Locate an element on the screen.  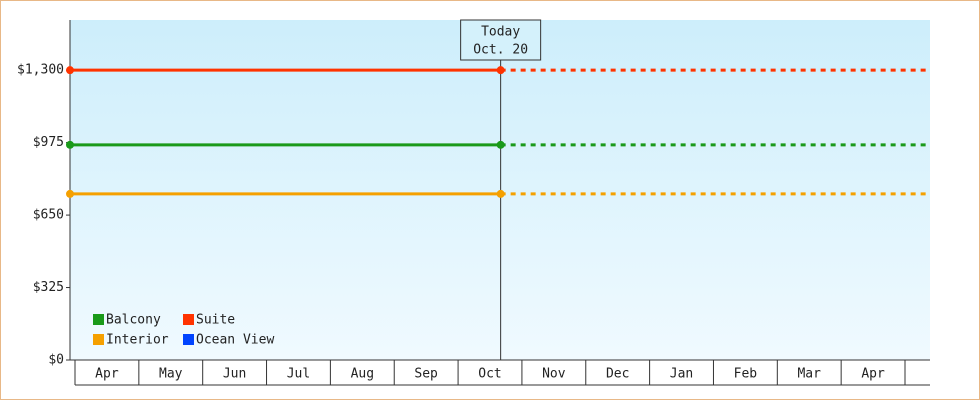
legend-label: Suite is located at coordinates (215, 320).